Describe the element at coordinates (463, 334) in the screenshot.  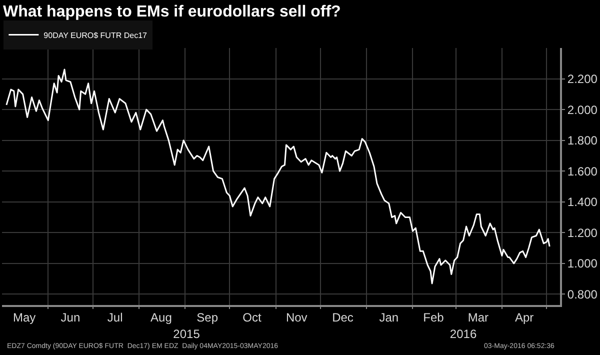
I see `x2-tick-label: 2016` at that location.